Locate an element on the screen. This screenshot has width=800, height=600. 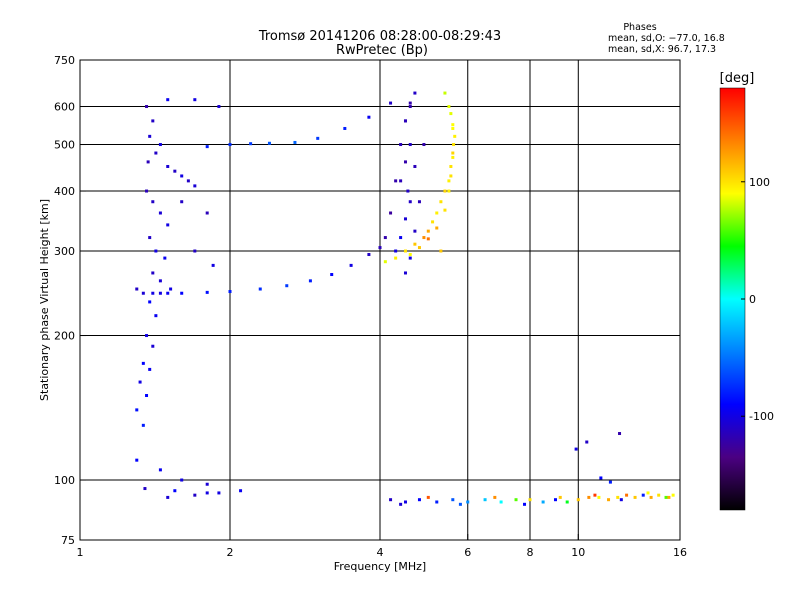
y-tick-labels: 75 100 200 300 400 500 600 750 is located at coordinates (70, 300).